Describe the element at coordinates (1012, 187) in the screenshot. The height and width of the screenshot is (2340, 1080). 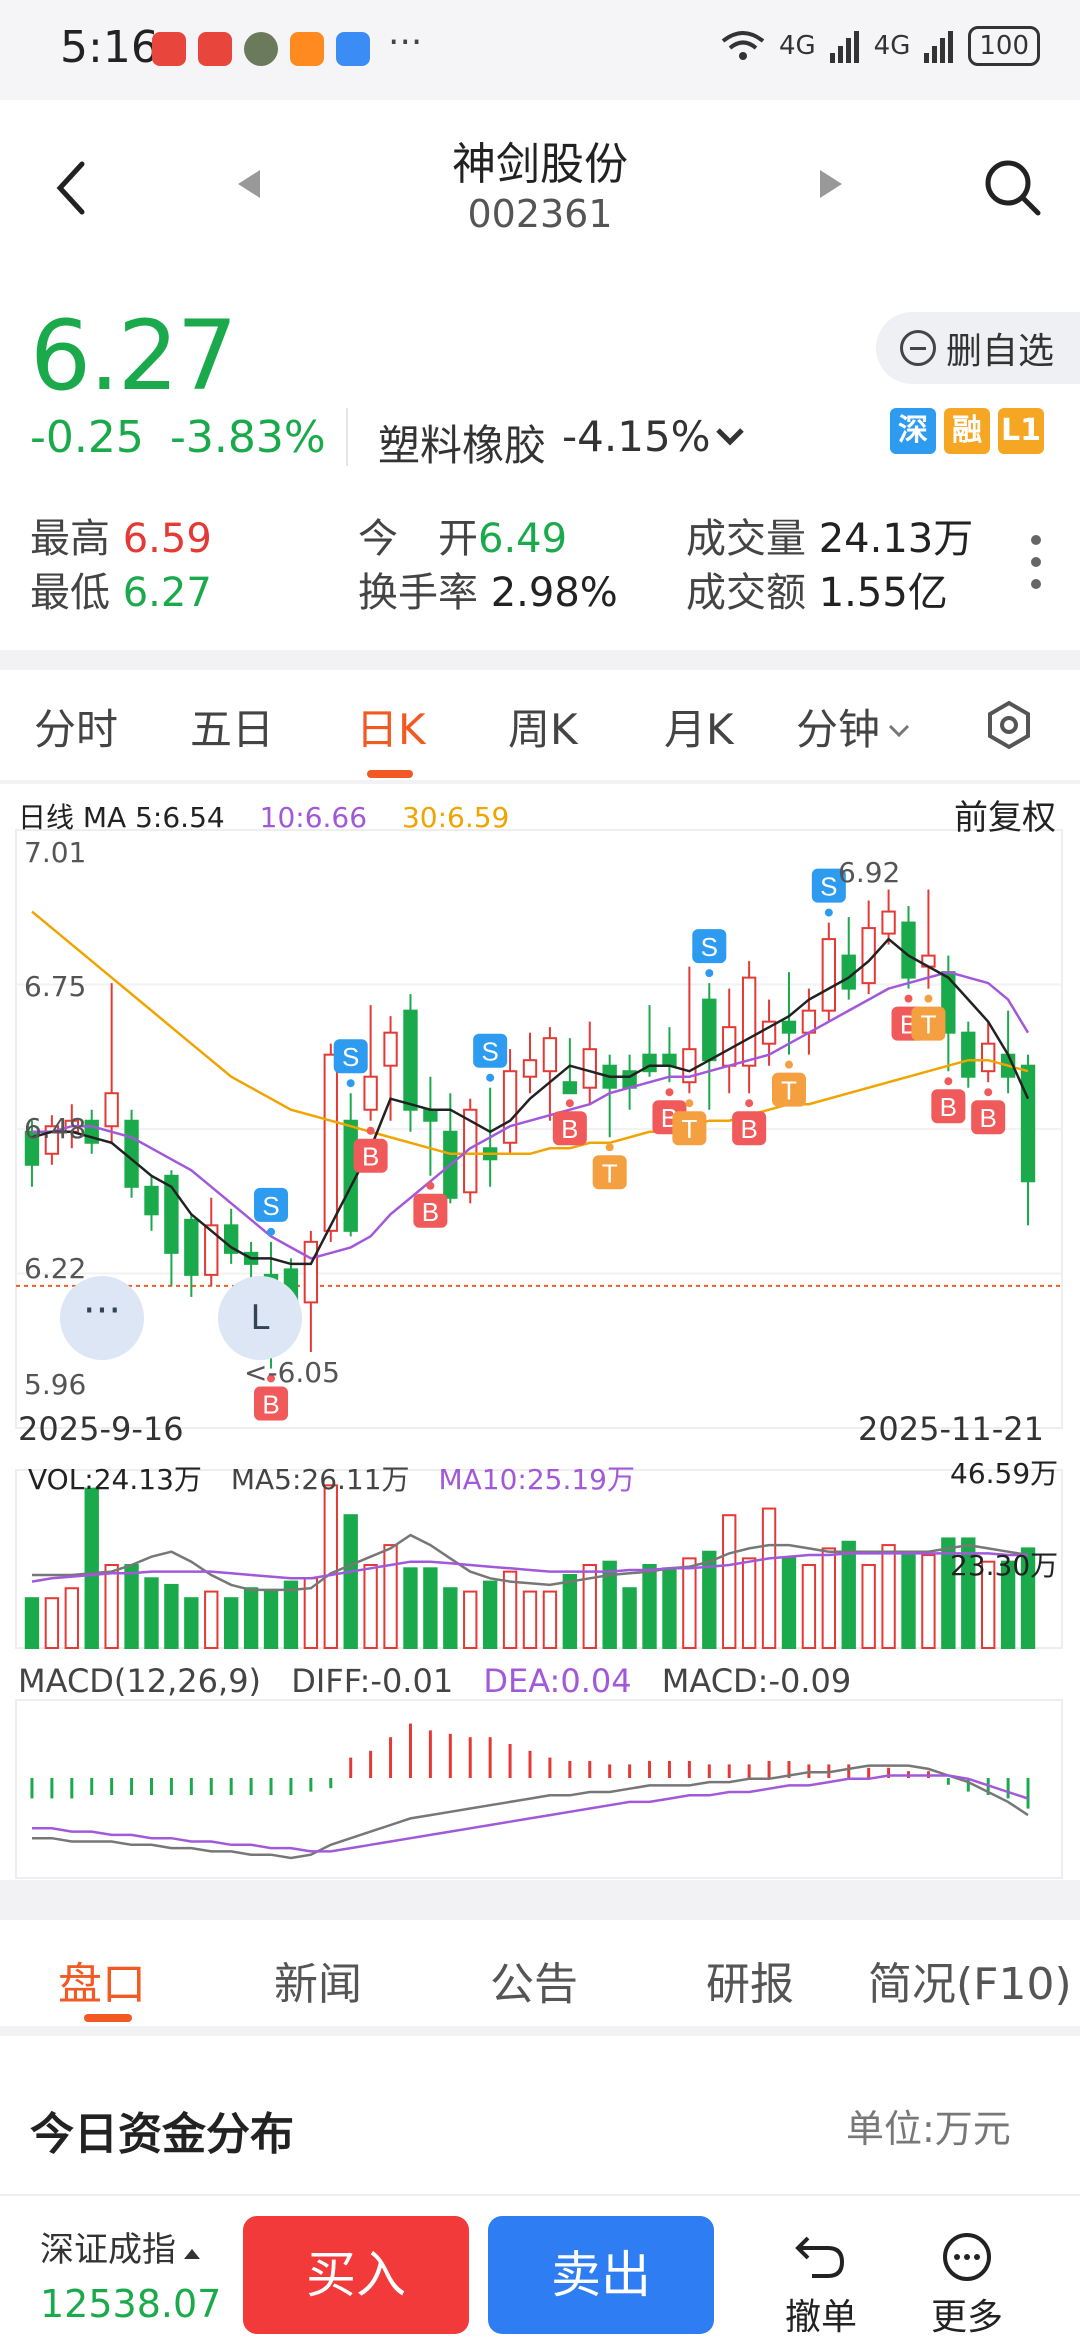
I see `search-icon` at that location.